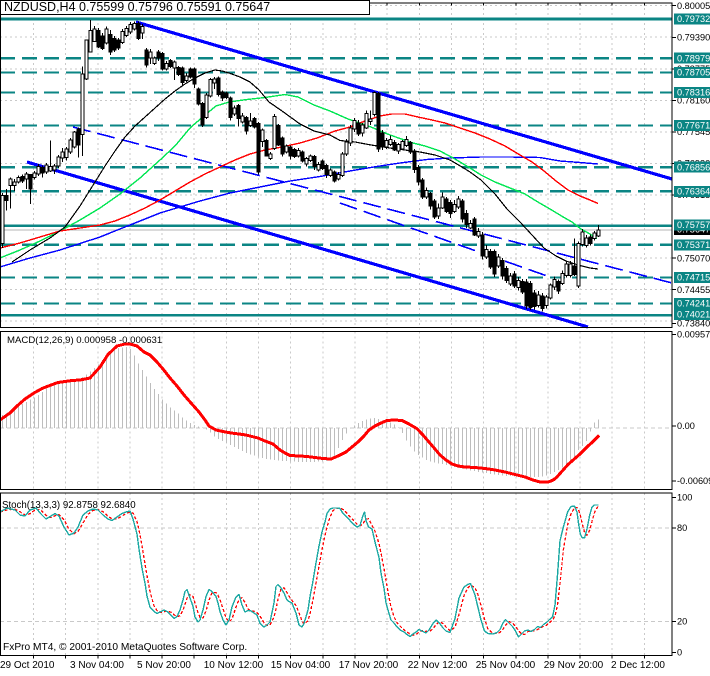 The image size is (710, 676). I want to click on svg-text: 0.00, so click(686, 426).